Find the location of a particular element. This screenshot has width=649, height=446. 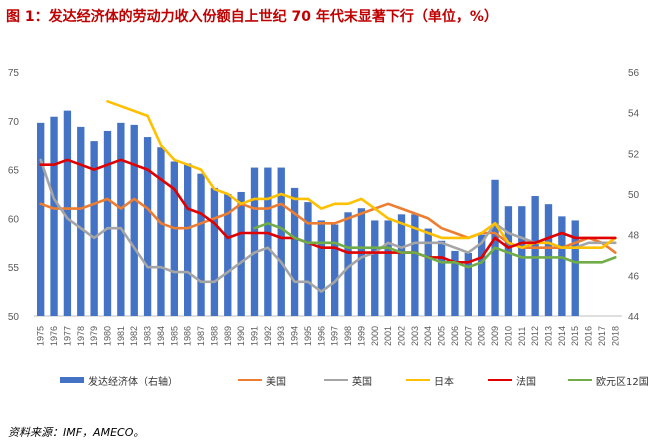

right-axis-tick-label: 52 is located at coordinates (634, 154).